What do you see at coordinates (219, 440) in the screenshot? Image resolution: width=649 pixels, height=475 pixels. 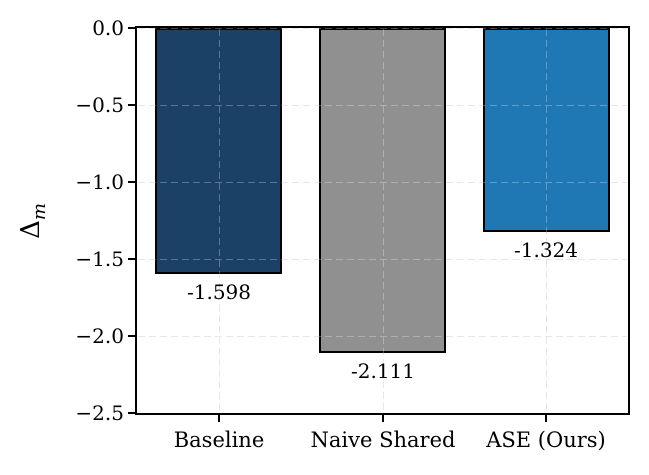 I see `x-category-label: Baseline` at bounding box center [219, 440].